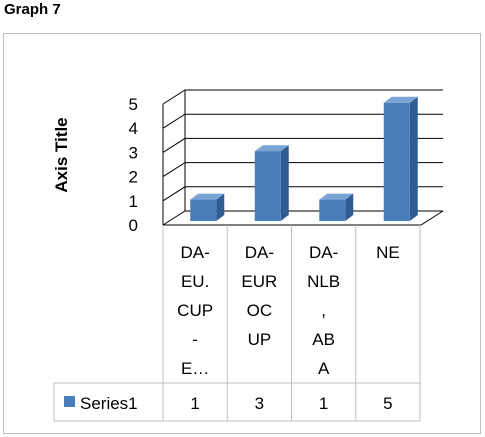 This screenshot has height=437, width=485. Describe the element at coordinates (323, 310) in the screenshot. I see `x-category-label: ,` at that location.